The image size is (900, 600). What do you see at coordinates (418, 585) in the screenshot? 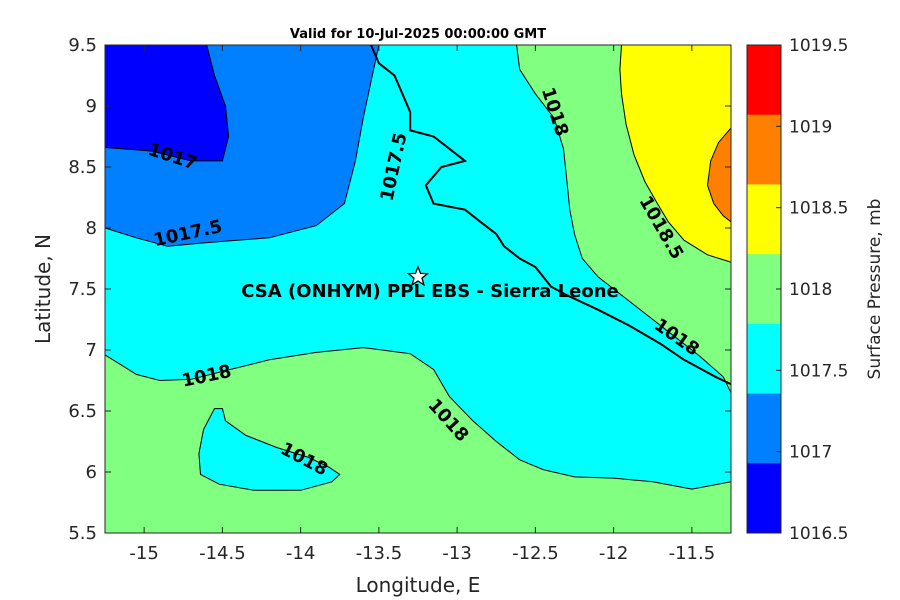
I see `x-axis-label: Longitude, E` at bounding box center [418, 585].